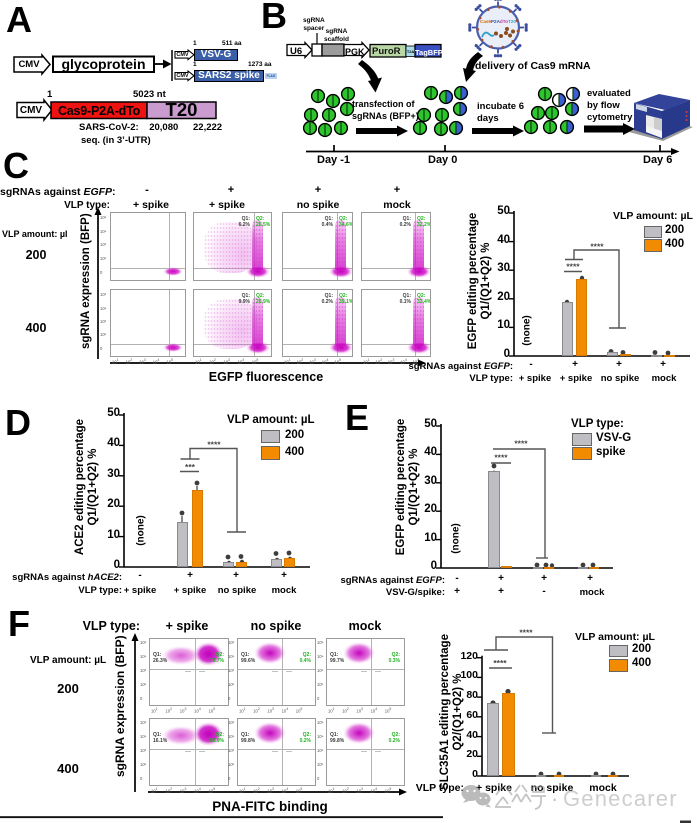  What do you see at coordinates (498, 21) in the screenshot?
I see `svg-text: Cas9P2AdToT20` at bounding box center [498, 21].